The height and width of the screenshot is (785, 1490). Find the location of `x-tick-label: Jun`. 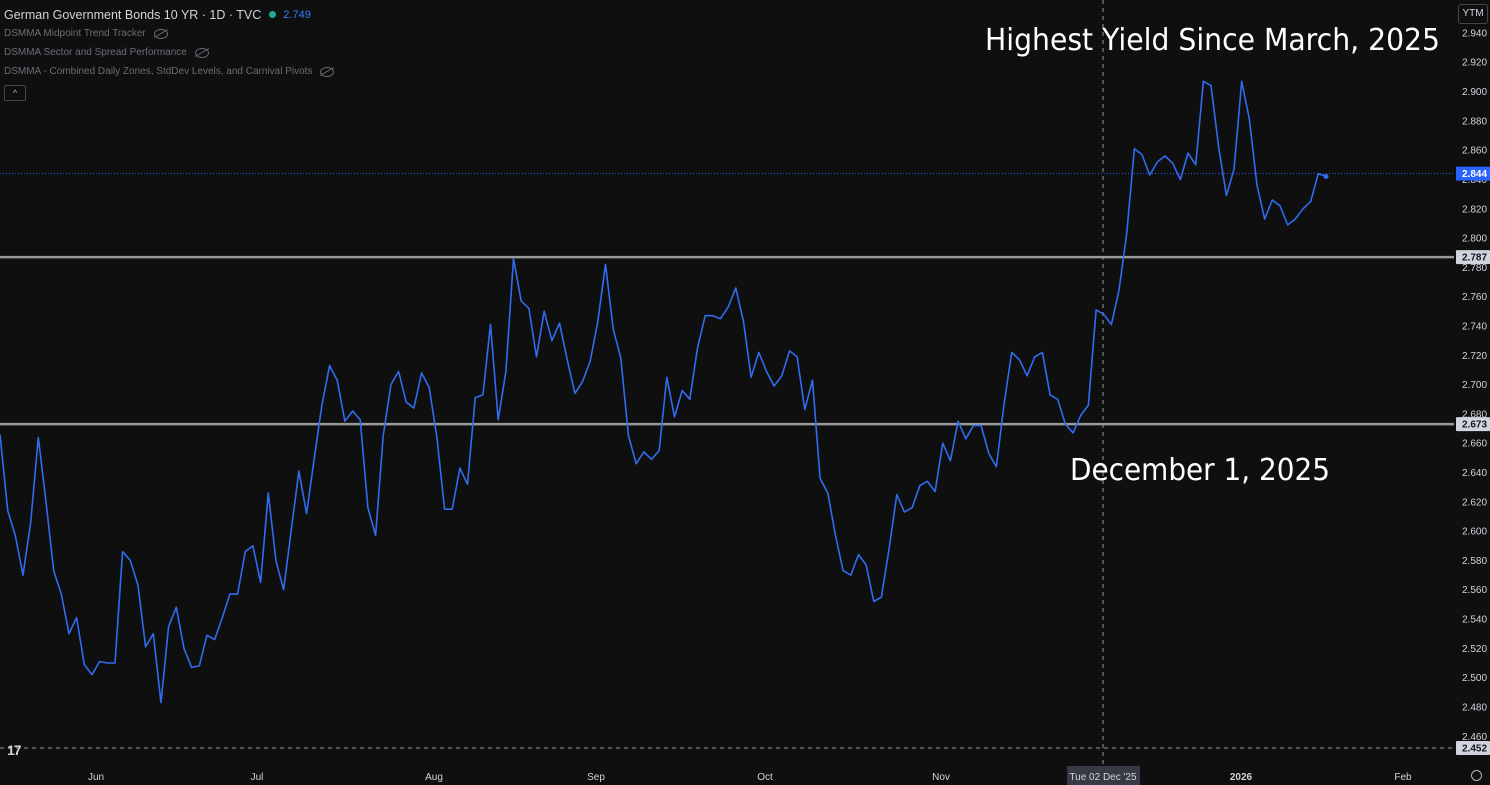

x-tick-label: Jun is located at coordinates (96, 777).